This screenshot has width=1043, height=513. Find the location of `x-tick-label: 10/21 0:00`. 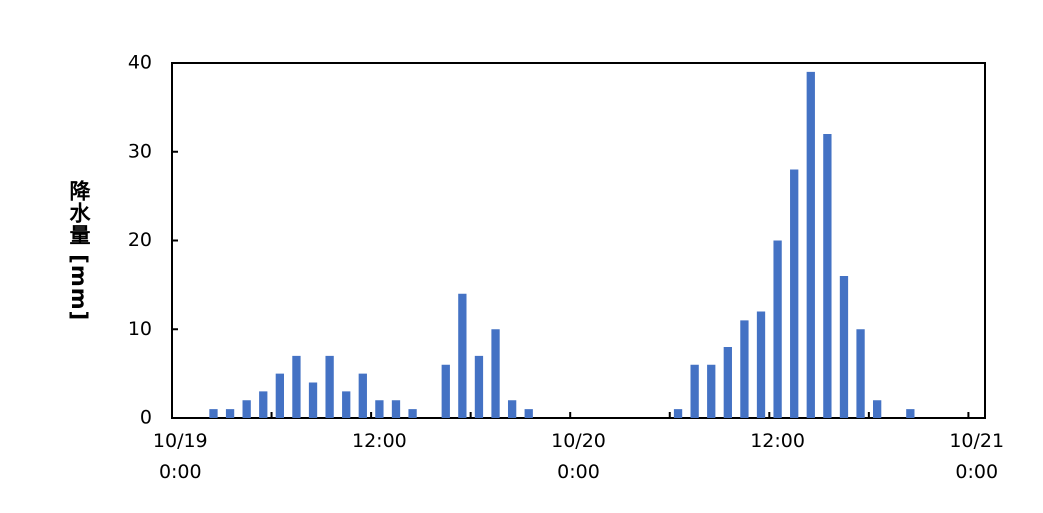

x-tick-label: 10/21 0:00 is located at coordinates (977, 456).